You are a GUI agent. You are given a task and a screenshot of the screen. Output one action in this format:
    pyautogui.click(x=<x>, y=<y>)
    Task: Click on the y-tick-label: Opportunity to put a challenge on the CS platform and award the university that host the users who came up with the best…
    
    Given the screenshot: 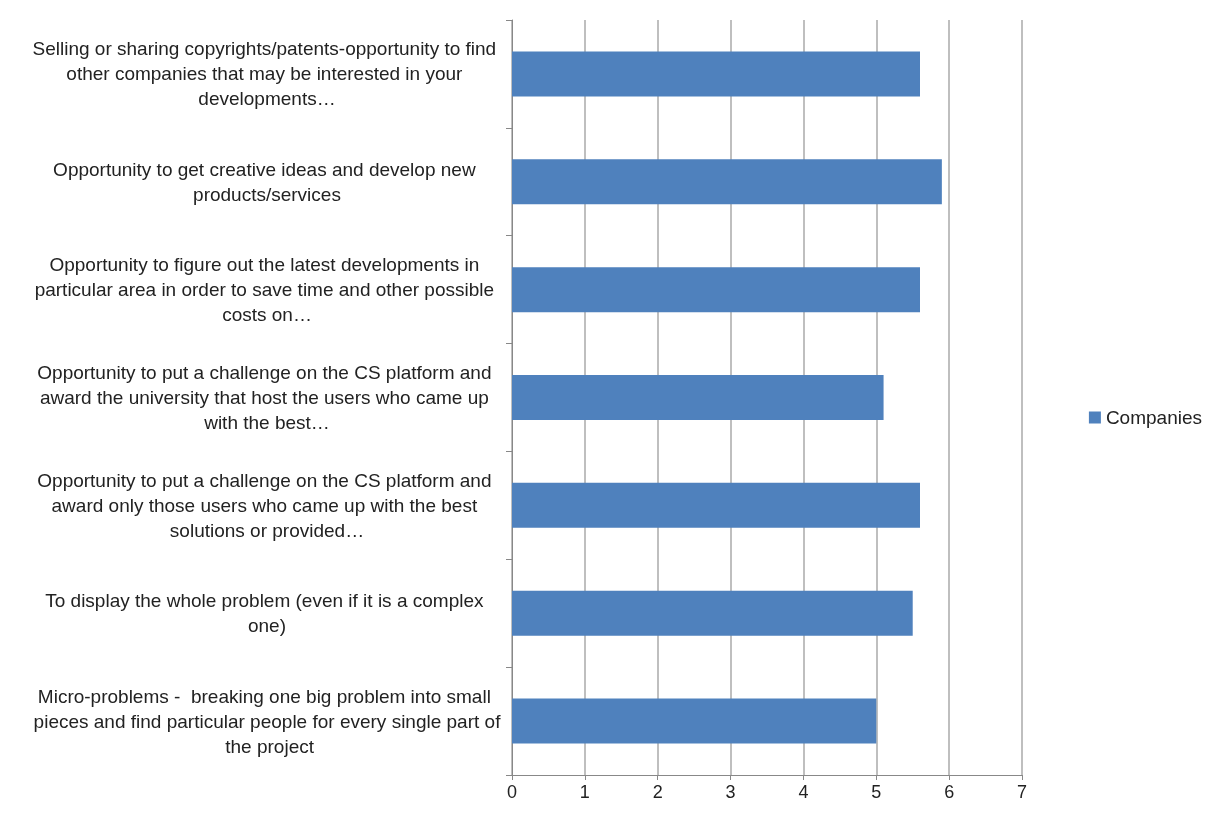 What is the action you would take?
    pyautogui.click(x=267, y=397)
    